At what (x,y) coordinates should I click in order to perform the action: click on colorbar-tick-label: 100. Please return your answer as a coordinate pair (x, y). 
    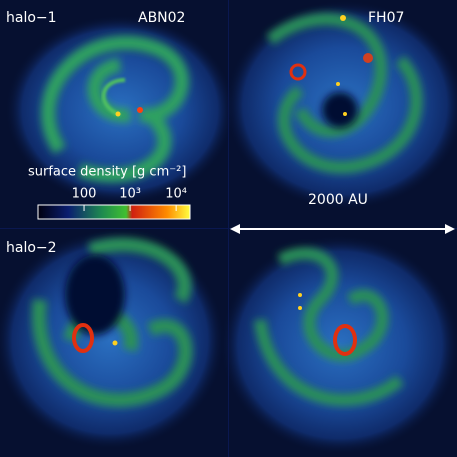
    Looking at the image, I should click on (84, 194).